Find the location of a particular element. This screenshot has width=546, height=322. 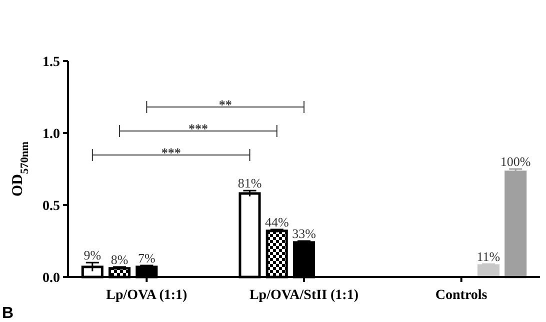

annotation: 11% is located at coordinates (488, 256).